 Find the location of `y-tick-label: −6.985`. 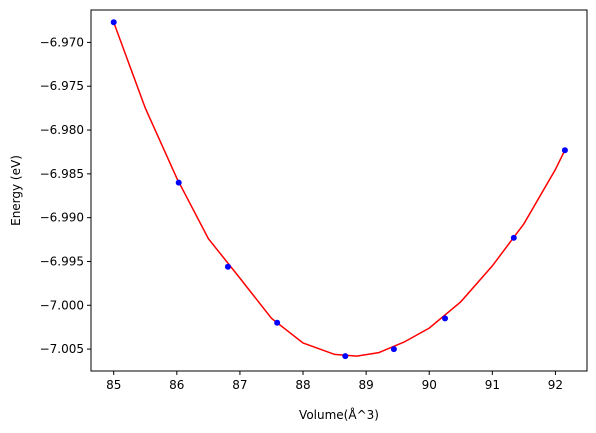

y-tick-label: −6.985 is located at coordinates (62, 174).